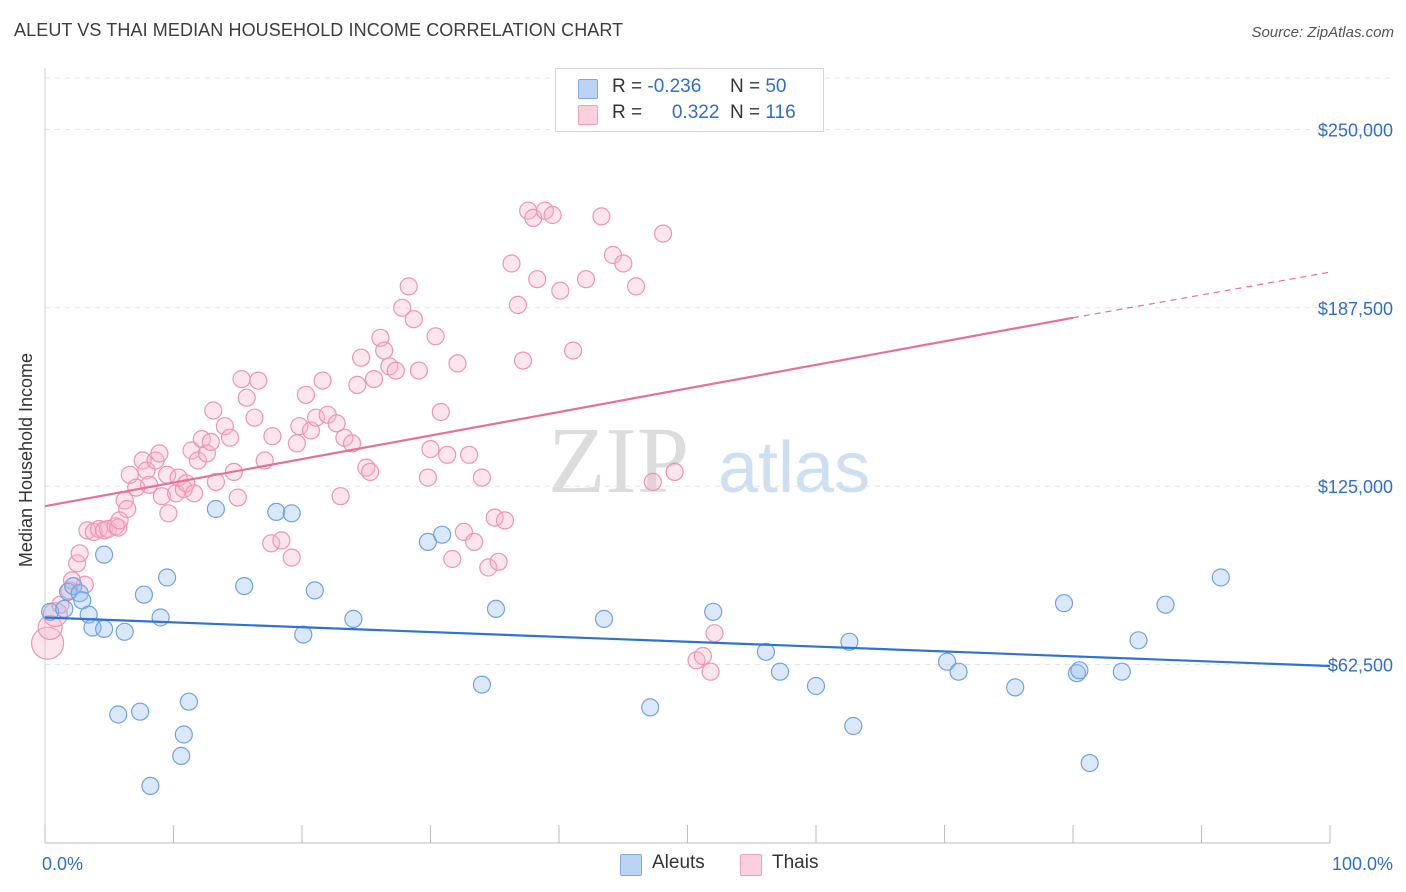 The image size is (1406, 892). Describe the element at coordinates (588, 89) in the screenshot. I see `aleuts-swatch` at that location.